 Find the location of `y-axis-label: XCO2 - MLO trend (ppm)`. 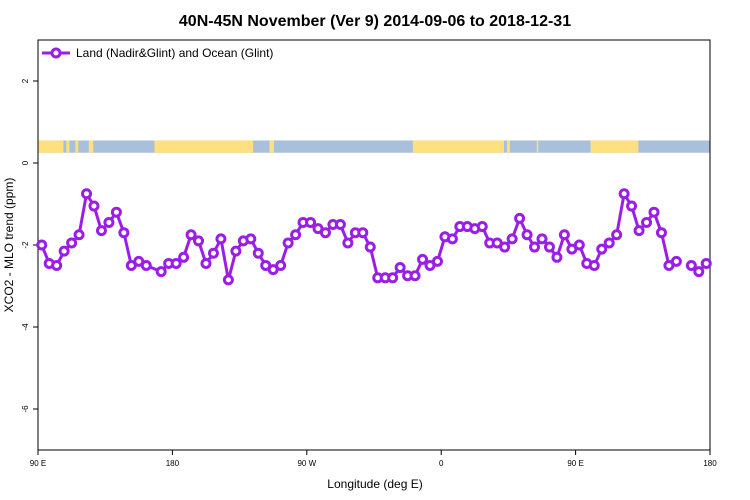

y-axis-label: XCO2 - MLO trend (ppm) is located at coordinates (9, 245).